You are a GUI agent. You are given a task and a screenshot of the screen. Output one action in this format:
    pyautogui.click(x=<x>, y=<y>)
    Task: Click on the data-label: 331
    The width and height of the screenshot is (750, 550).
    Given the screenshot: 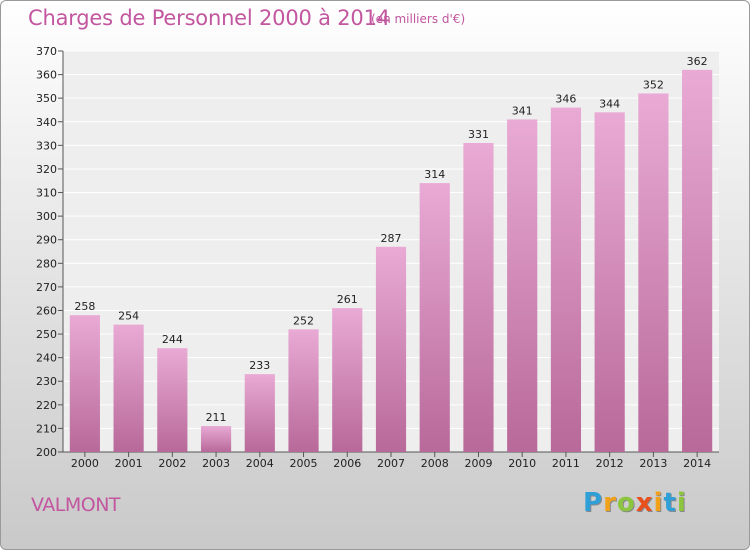 What is the action you would take?
    pyautogui.click(x=478, y=134)
    